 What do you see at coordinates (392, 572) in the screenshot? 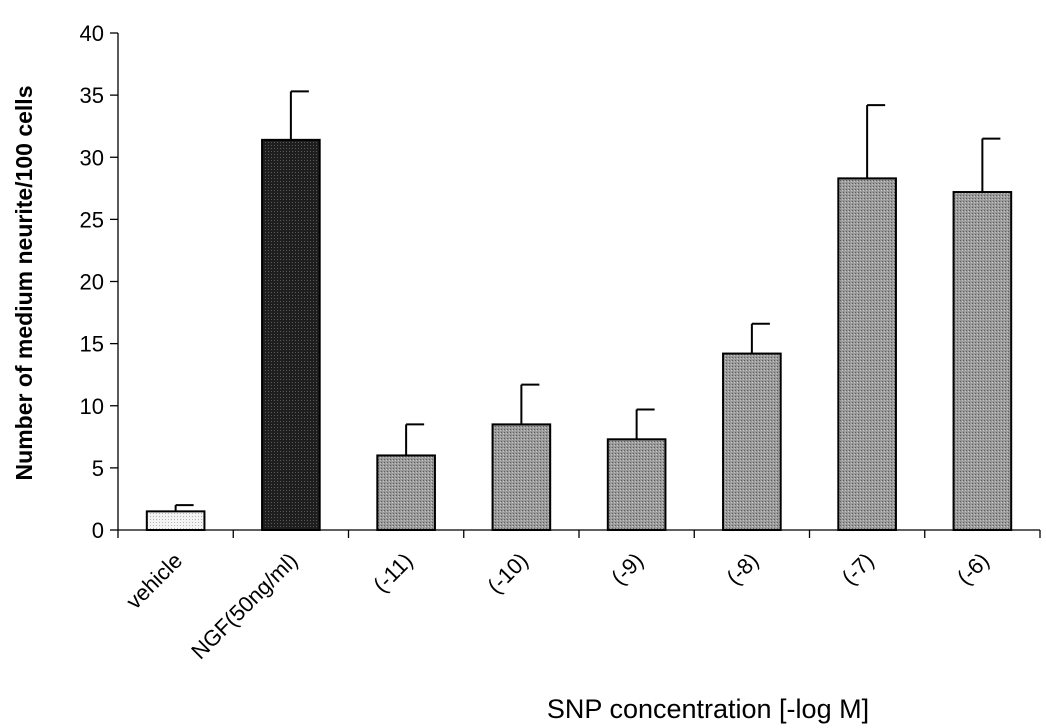
I see `x-tick-label: (-11)` at bounding box center [392, 572].